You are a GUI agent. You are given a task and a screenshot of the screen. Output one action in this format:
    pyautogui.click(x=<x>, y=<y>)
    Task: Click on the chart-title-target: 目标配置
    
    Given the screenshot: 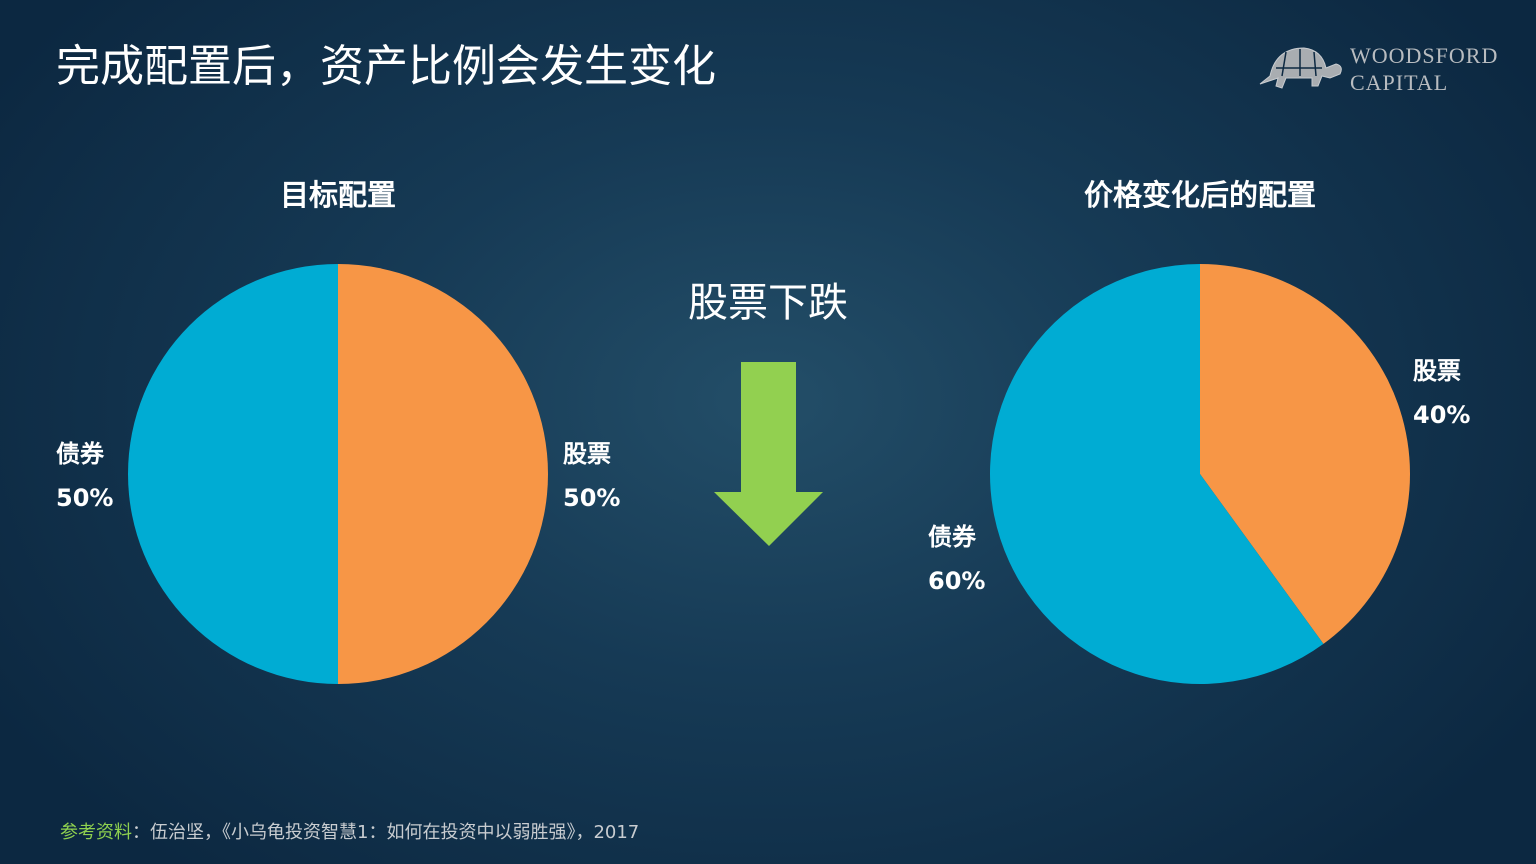 What is the action you would take?
    pyautogui.click(x=337, y=195)
    